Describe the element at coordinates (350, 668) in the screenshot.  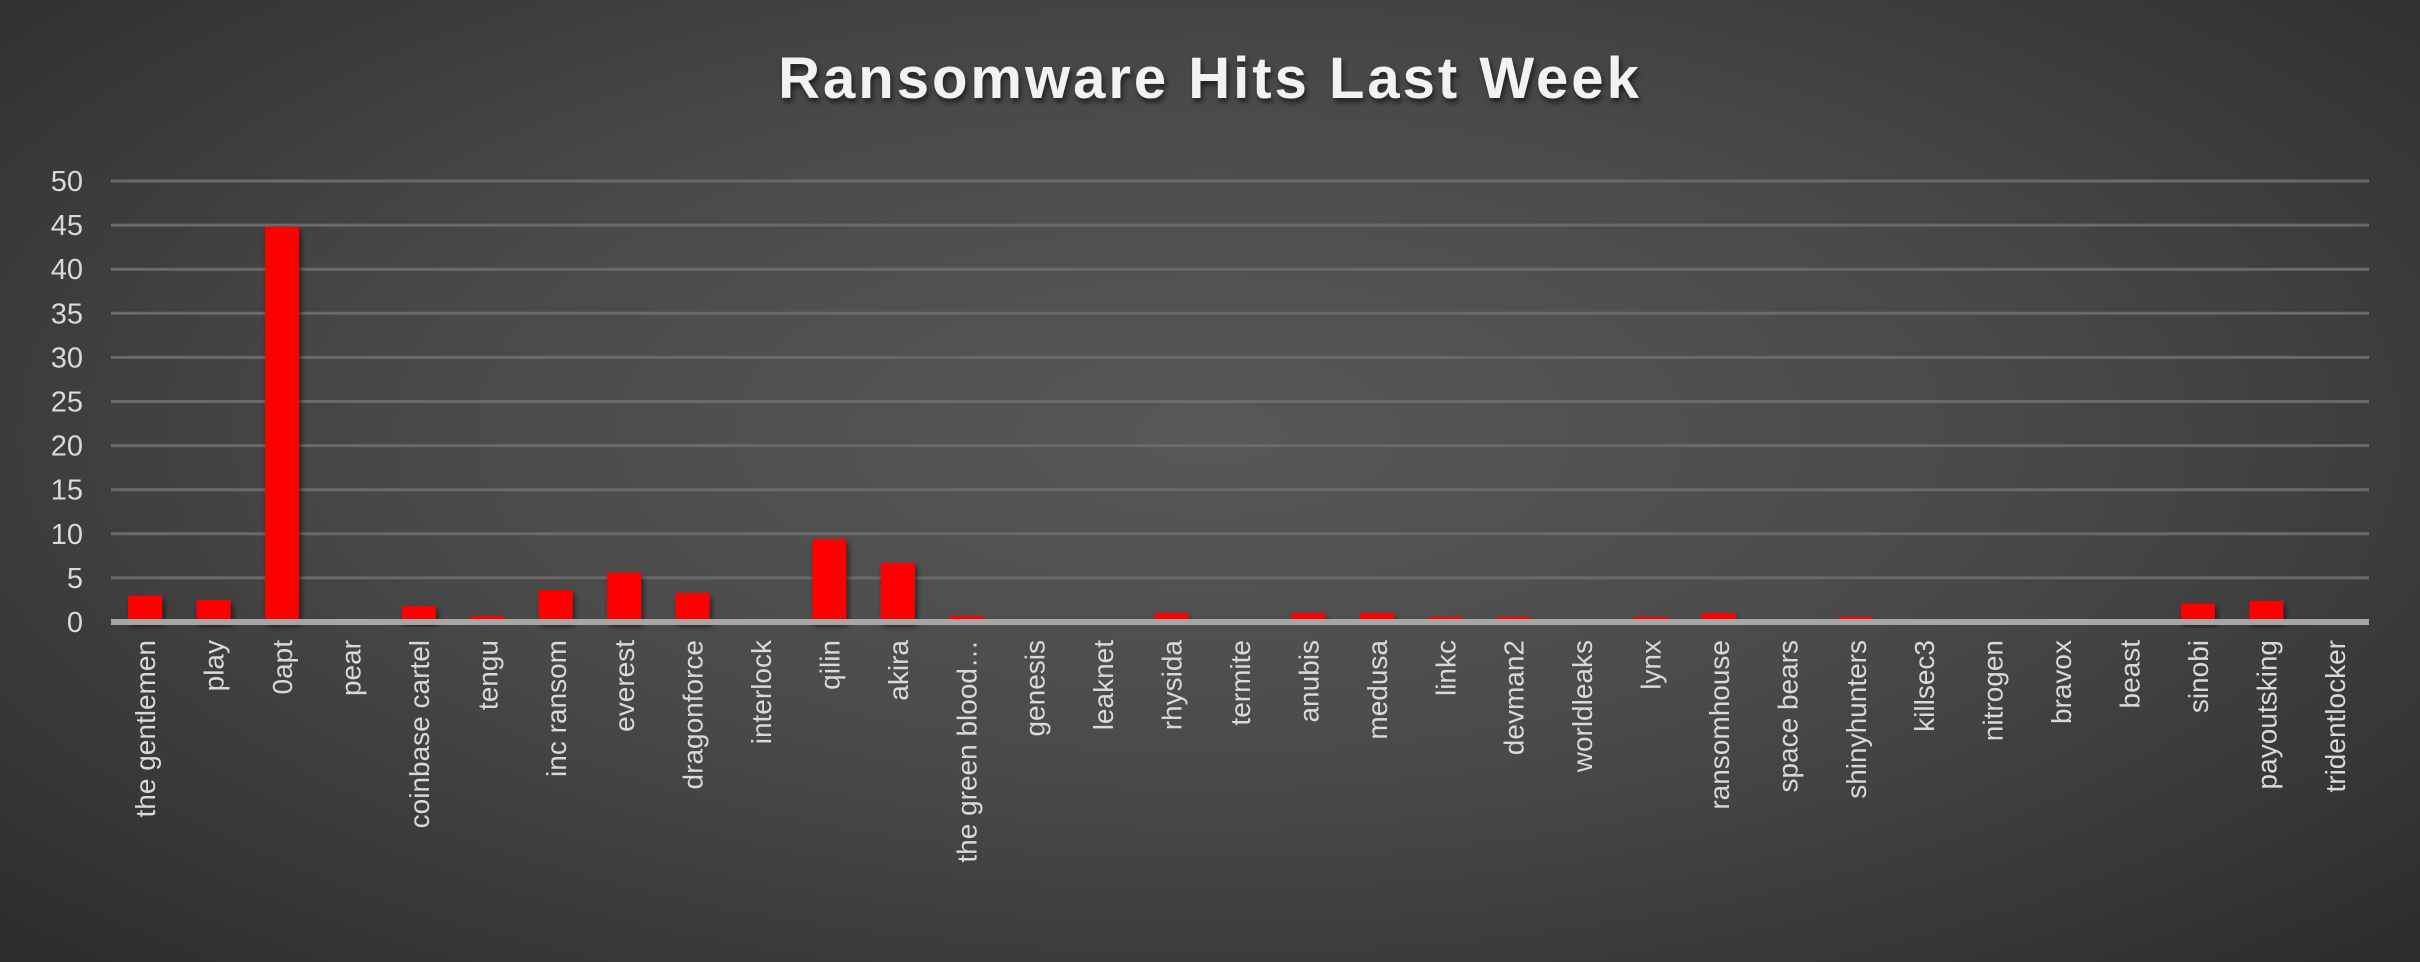
I see `x-tick-label: pear` at that location.